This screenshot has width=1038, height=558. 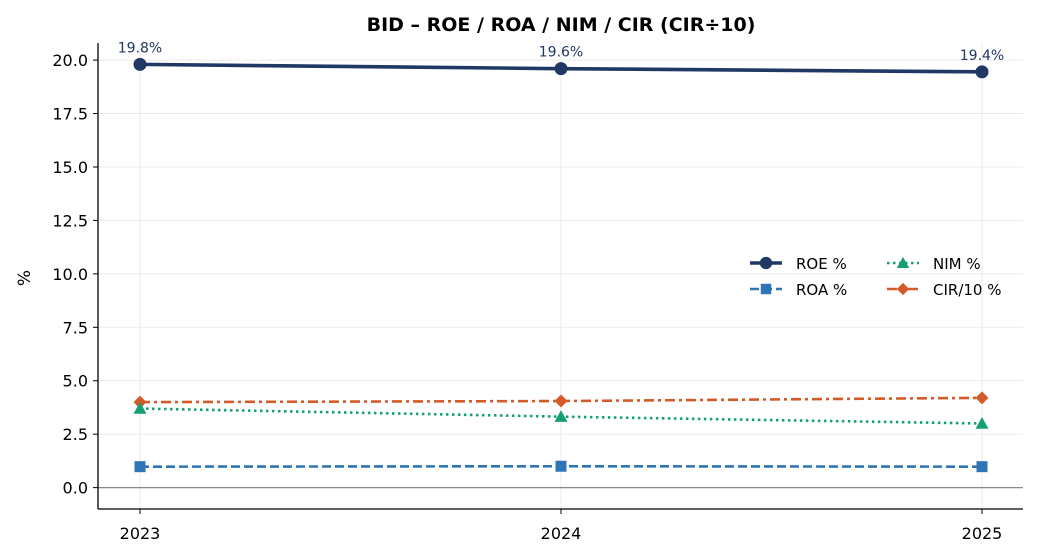 I want to click on data-labels: 19.8% 19.6% 19.4%, so click(x=561, y=51).